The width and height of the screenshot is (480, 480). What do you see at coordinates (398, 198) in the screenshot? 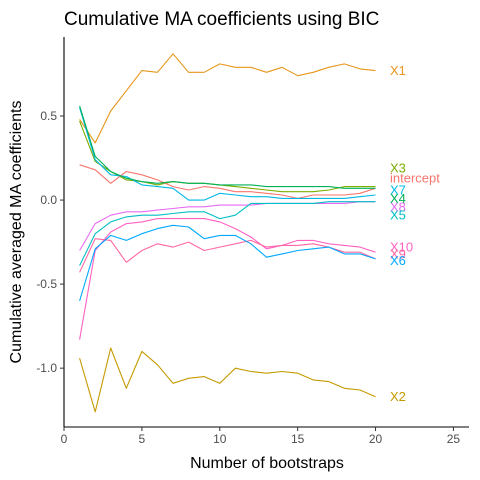
I see `series-label-x4: X4` at bounding box center [398, 198].